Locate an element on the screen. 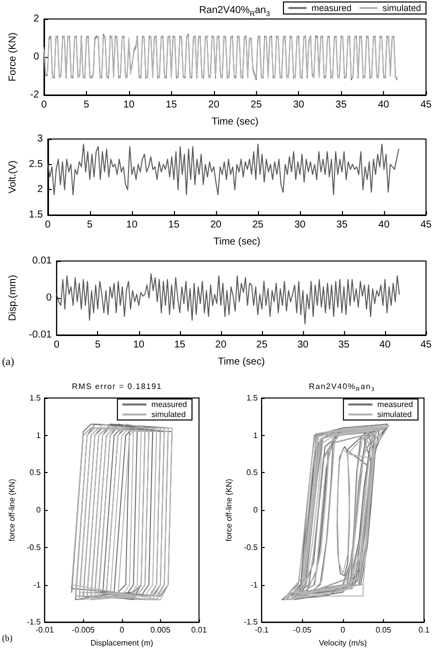  text: (a) is located at coordinates (8, 362).